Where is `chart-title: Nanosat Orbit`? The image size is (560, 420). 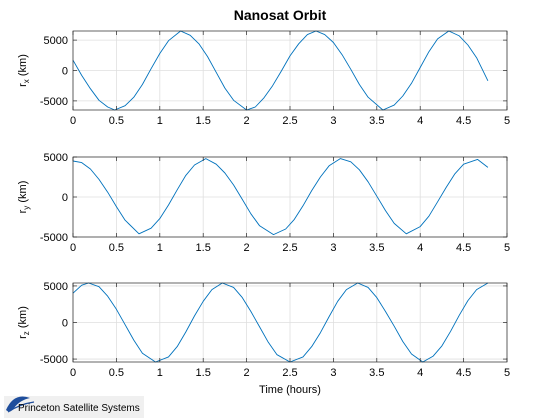 chart-title: Nanosat Orbit is located at coordinates (280, 15).